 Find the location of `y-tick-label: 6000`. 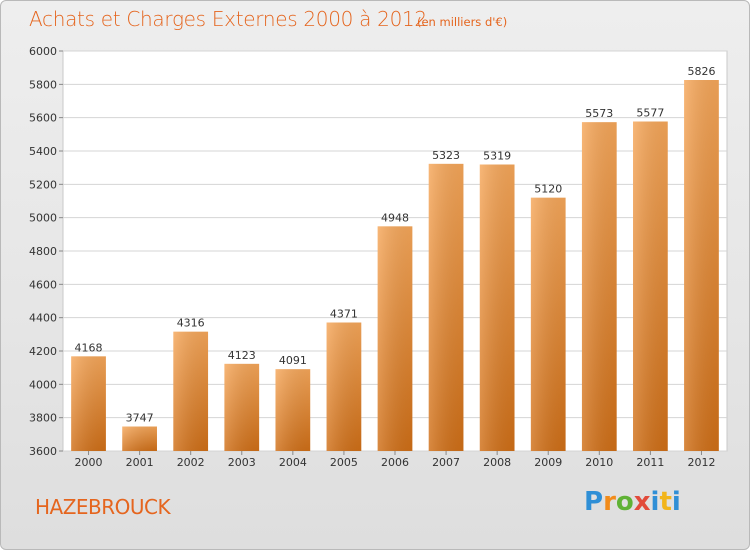

y-tick-label: 6000 is located at coordinates (43, 51).